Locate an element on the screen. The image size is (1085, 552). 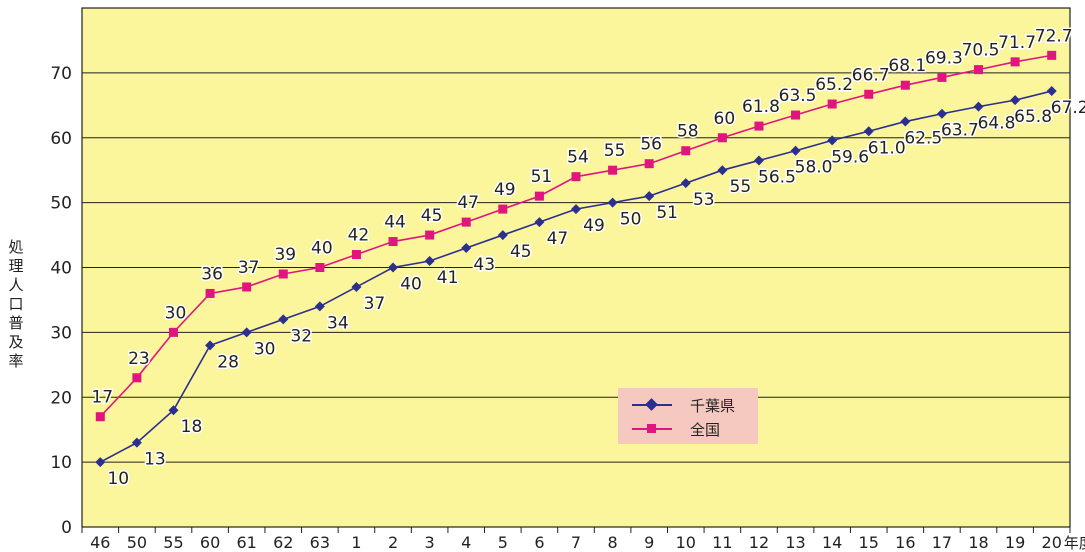
data-label-national: 54 is located at coordinates (578, 158).